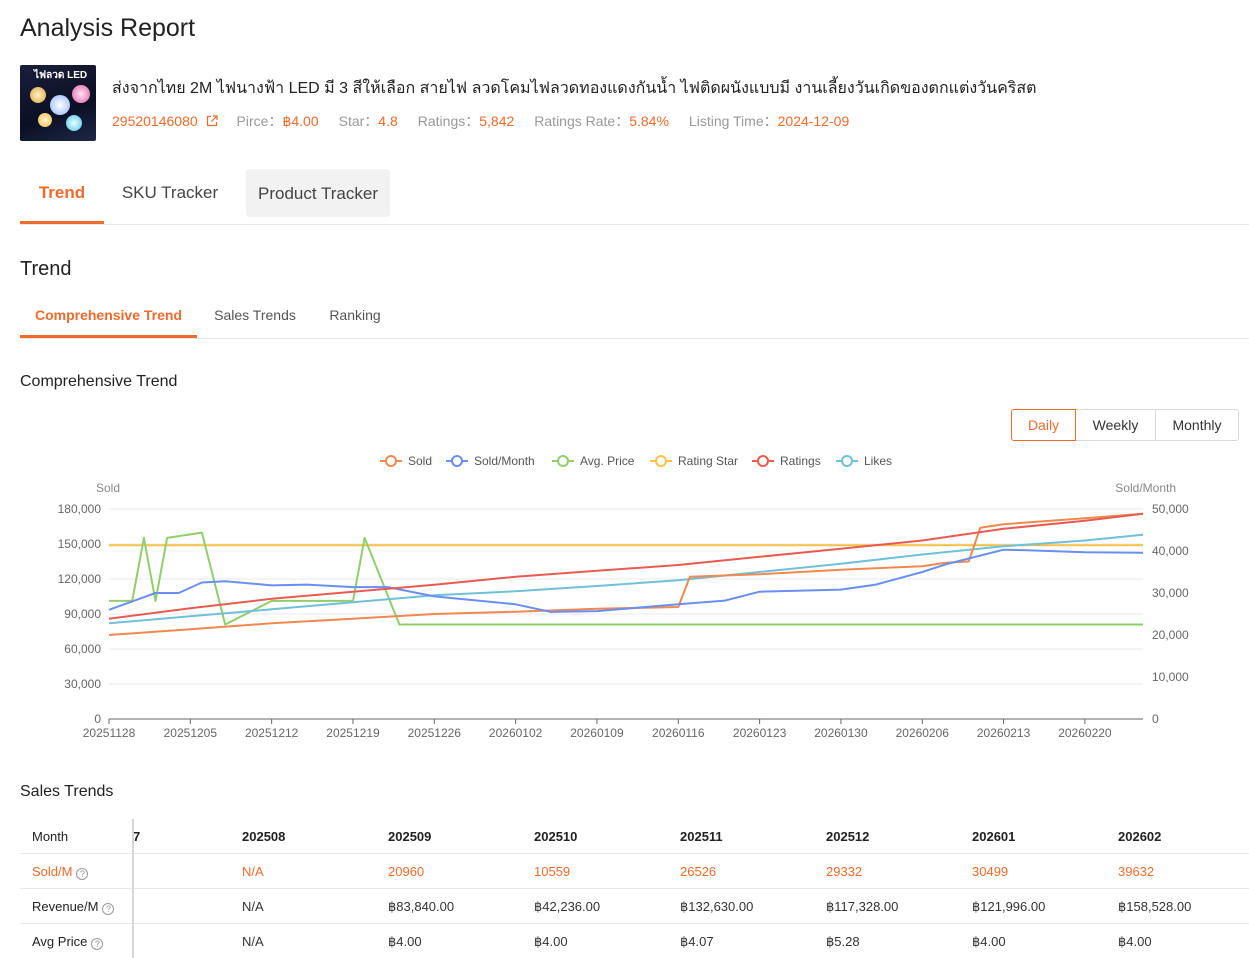 Image resolution: width=1249 pixels, height=958 pixels. Describe the element at coordinates (634, 317) in the screenshot. I see `sub-tabs: Comprehensive Trend Sales Trends Ranking` at that location.